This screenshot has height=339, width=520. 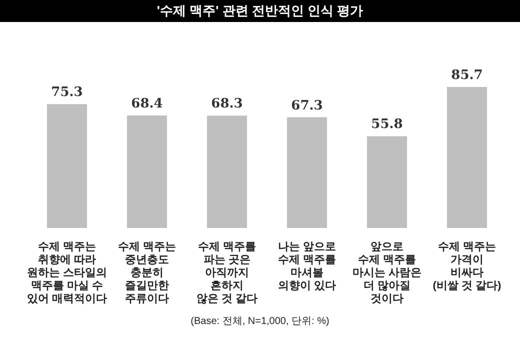 What do you see at coordinates (307, 266) in the screenshot?
I see `x-tick-label: 나는 앞으로 수제 맥주를 마셔볼 의향이 있다` at bounding box center [307, 266].